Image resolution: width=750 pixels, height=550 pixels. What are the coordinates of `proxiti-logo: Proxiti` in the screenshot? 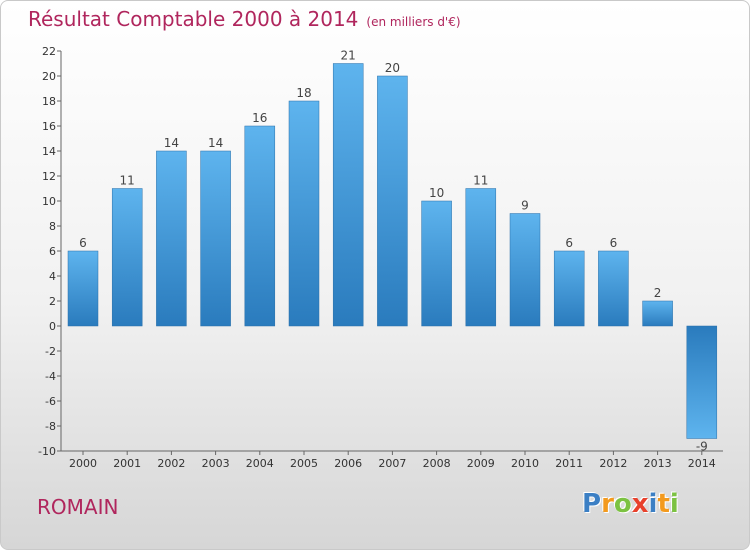 It's located at (630, 504).